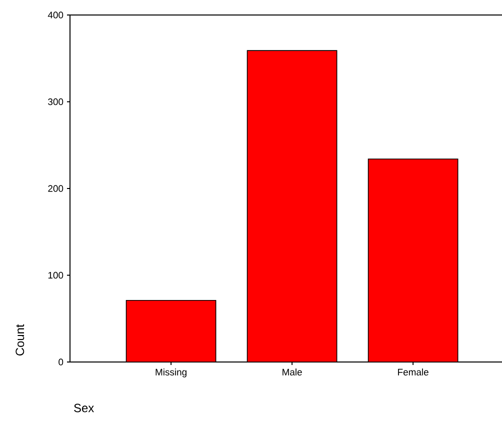 The image size is (502, 421). I want to click on x-tick-label: Missing, so click(171, 373).